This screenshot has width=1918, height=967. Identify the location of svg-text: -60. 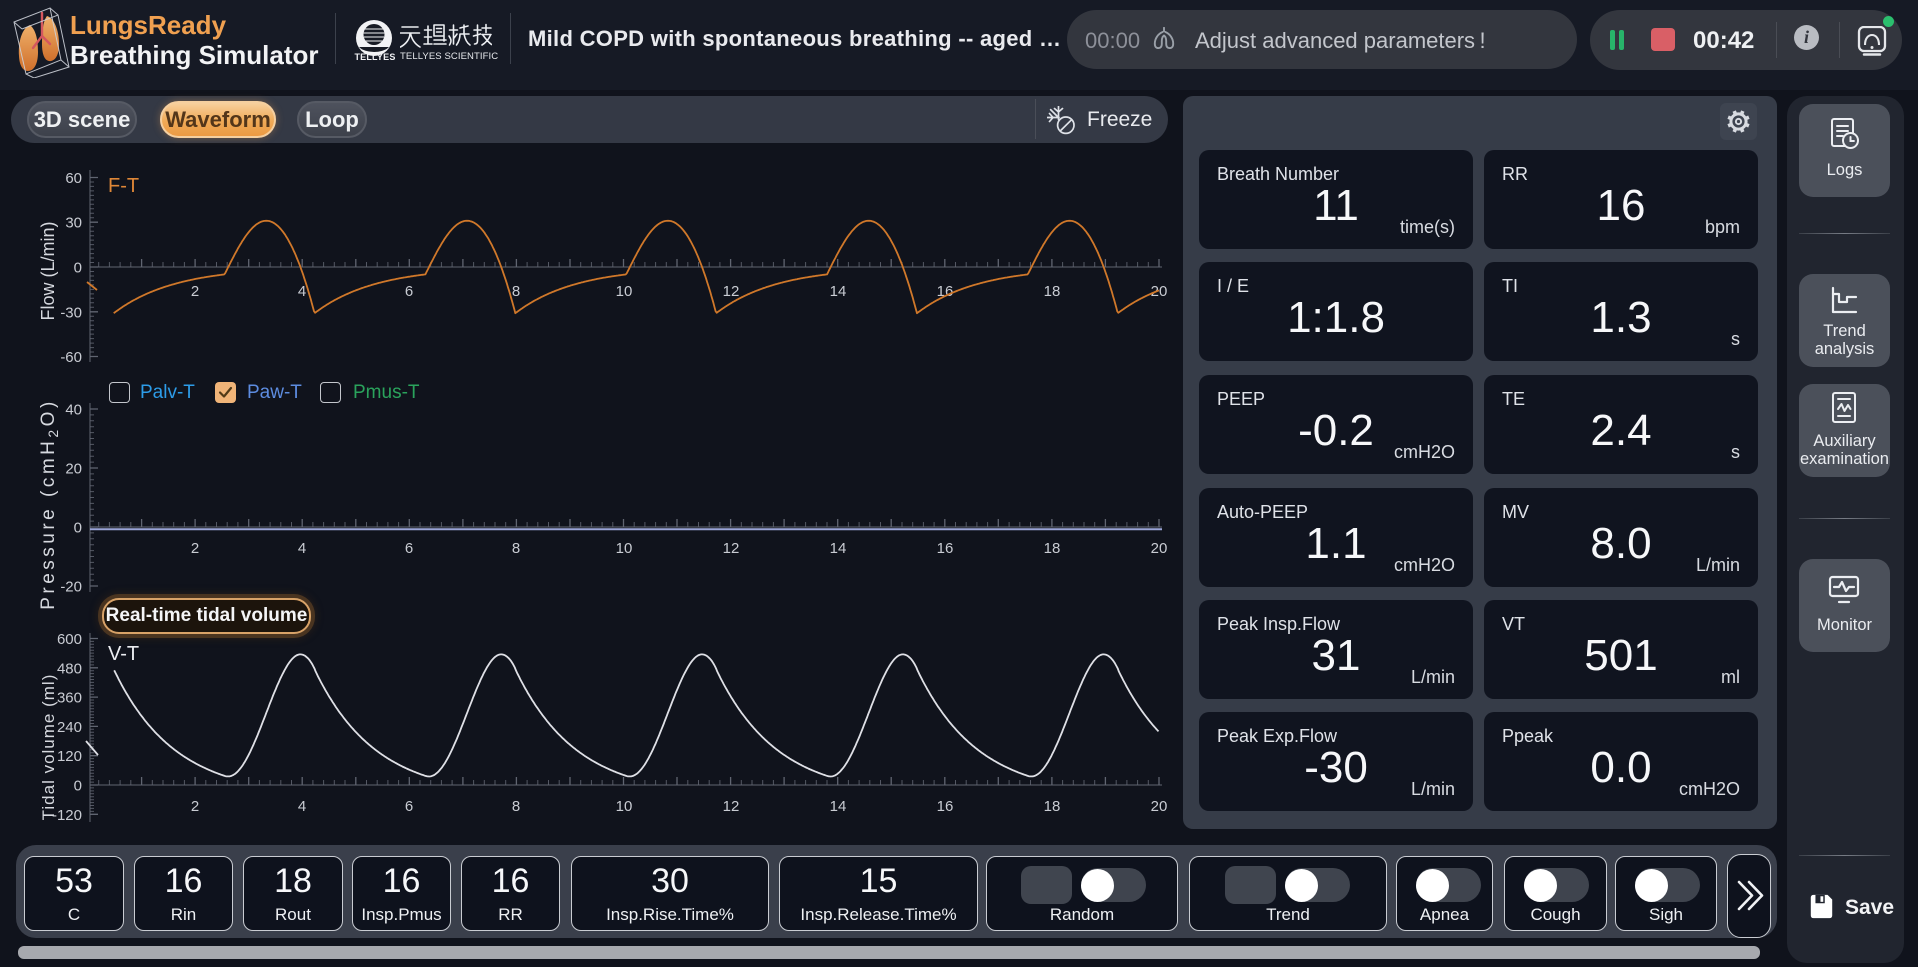
(71, 357).